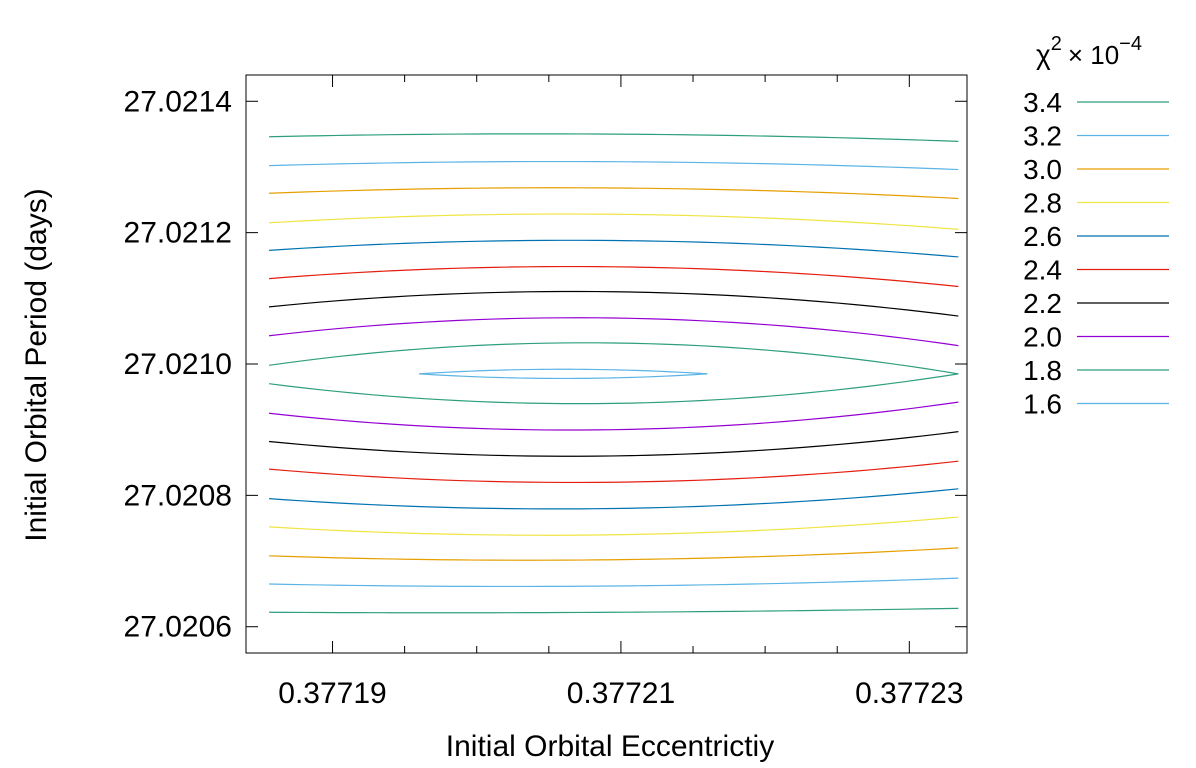 The height and width of the screenshot is (768, 1196). What do you see at coordinates (1042, 236) in the screenshot?
I see `legend-label-4: 2.6` at bounding box center [1042, 236].